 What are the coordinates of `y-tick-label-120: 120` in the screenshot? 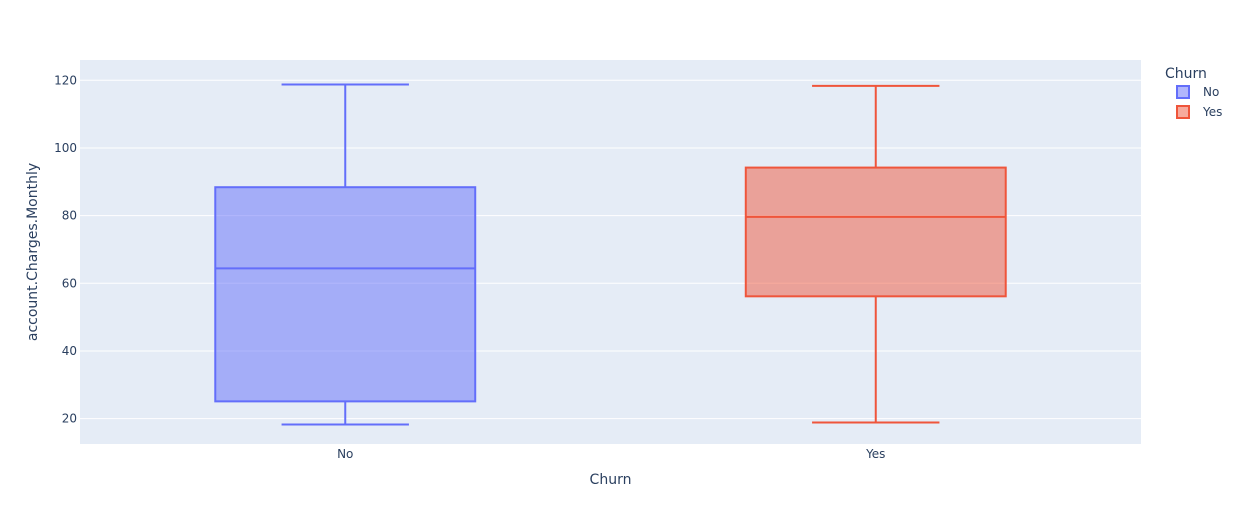 It's located at (65, 80).